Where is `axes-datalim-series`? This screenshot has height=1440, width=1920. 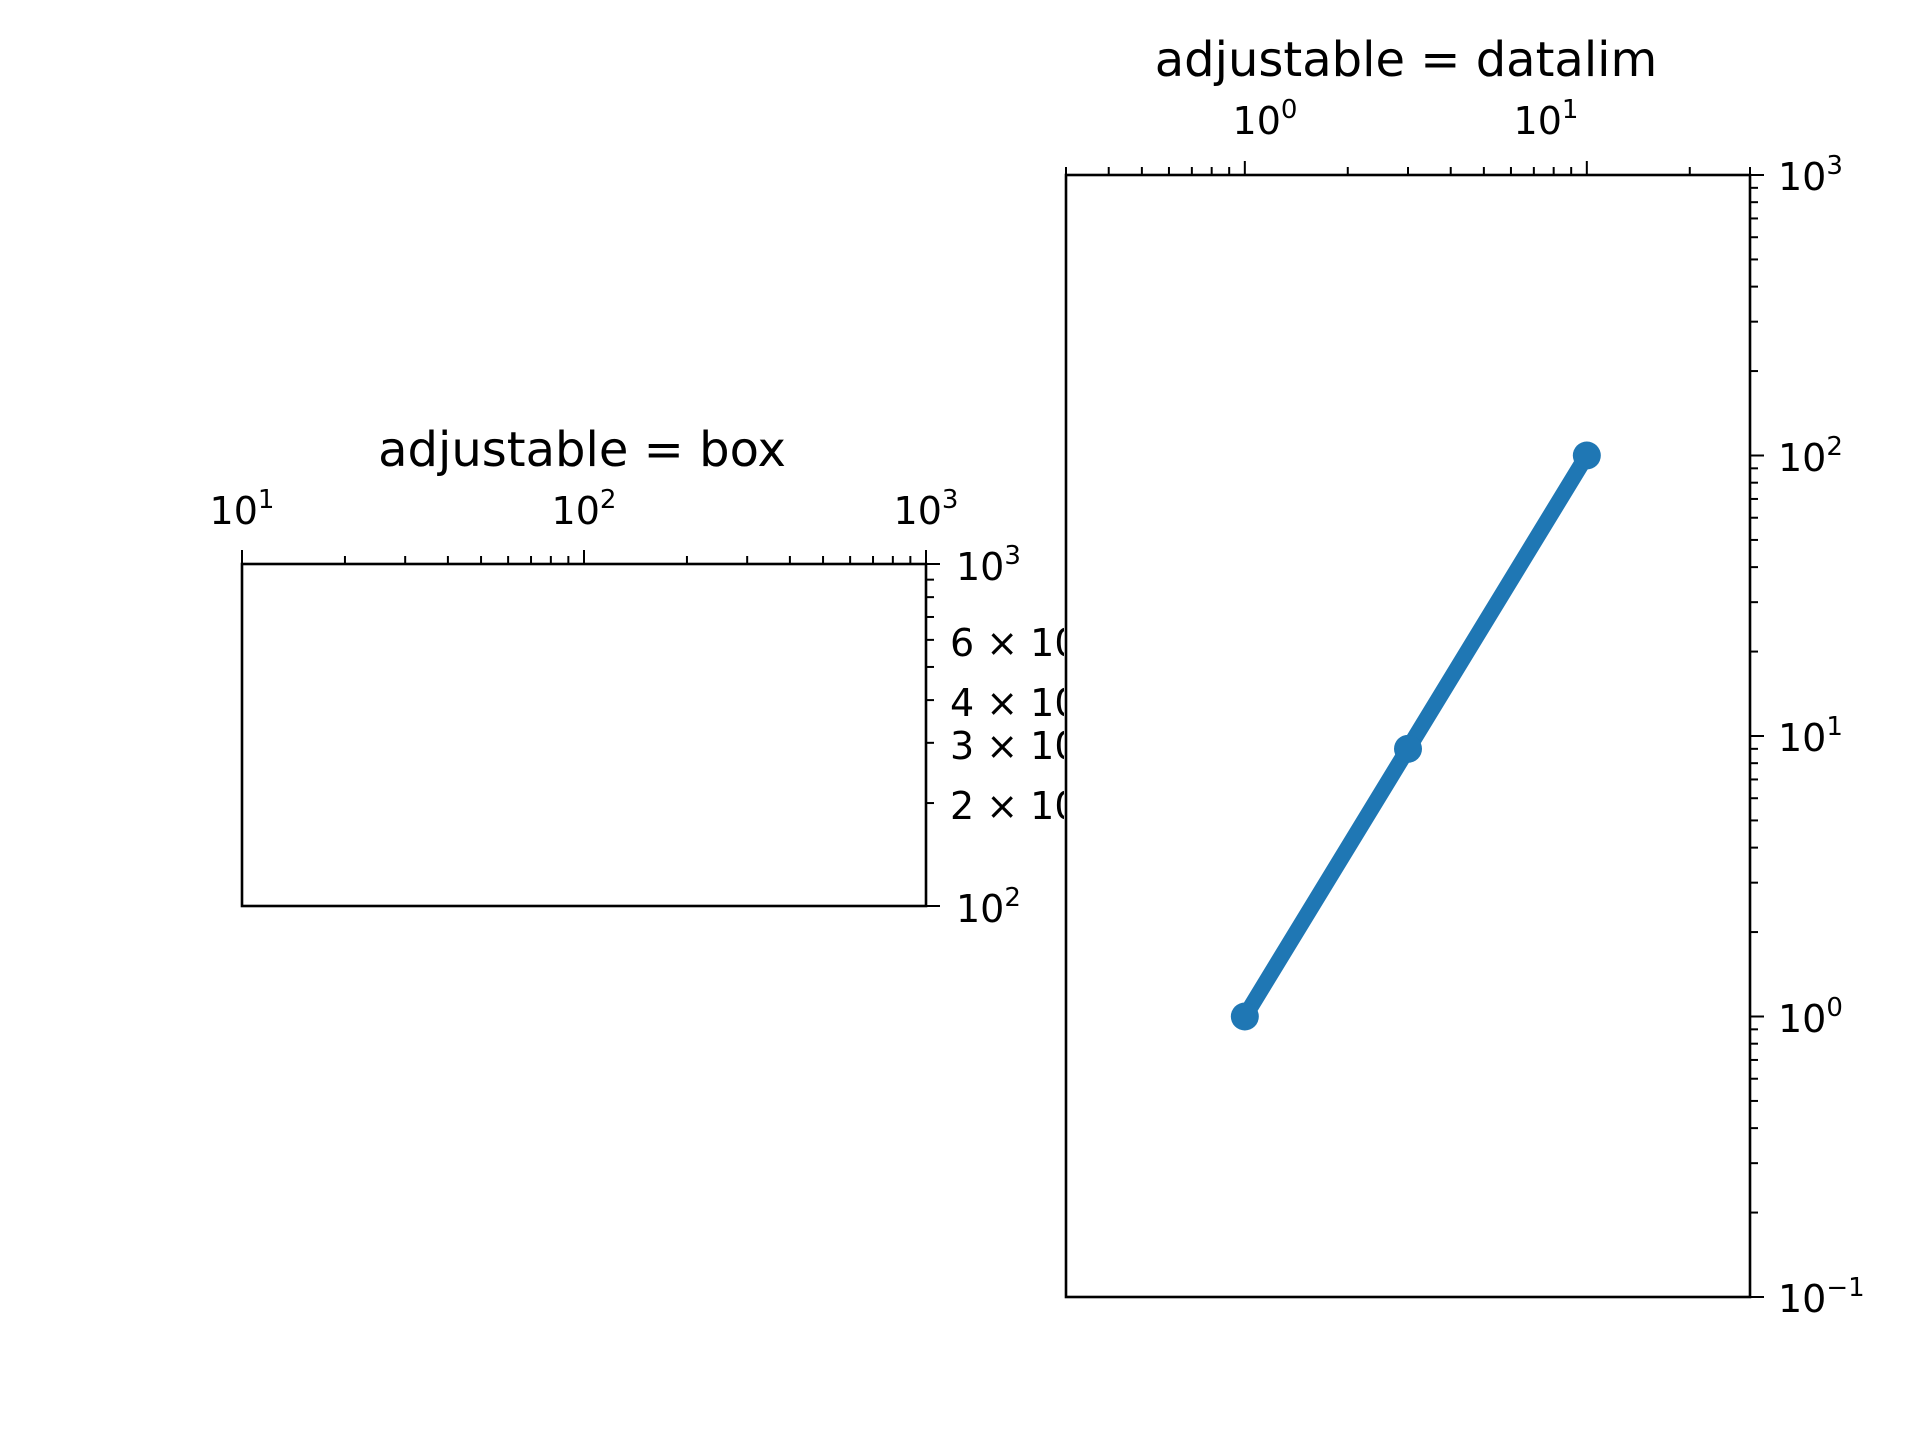 axes-datalim-series is located at coordinates (1415, 736).